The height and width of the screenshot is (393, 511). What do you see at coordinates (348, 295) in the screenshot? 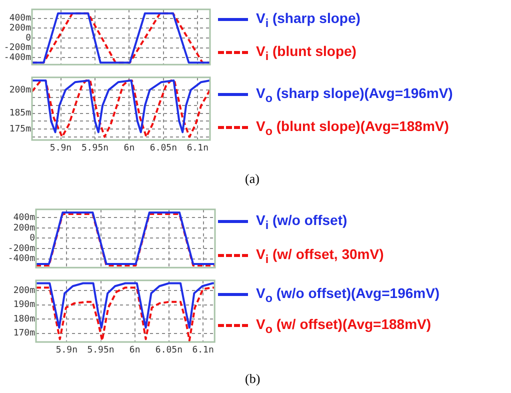
I see `legend-label: V$_{o}$ (w/o offset)(Avg=196mV)` at bounding box center [348, 295].